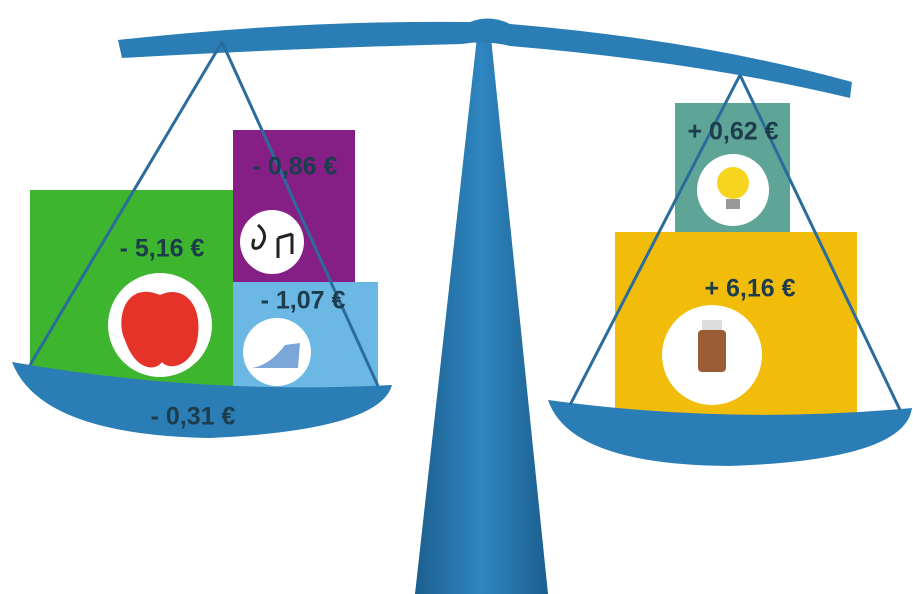 The height and width of the screenshot is (594, 913). I want to click on shoe-icon, so click(276, 355).